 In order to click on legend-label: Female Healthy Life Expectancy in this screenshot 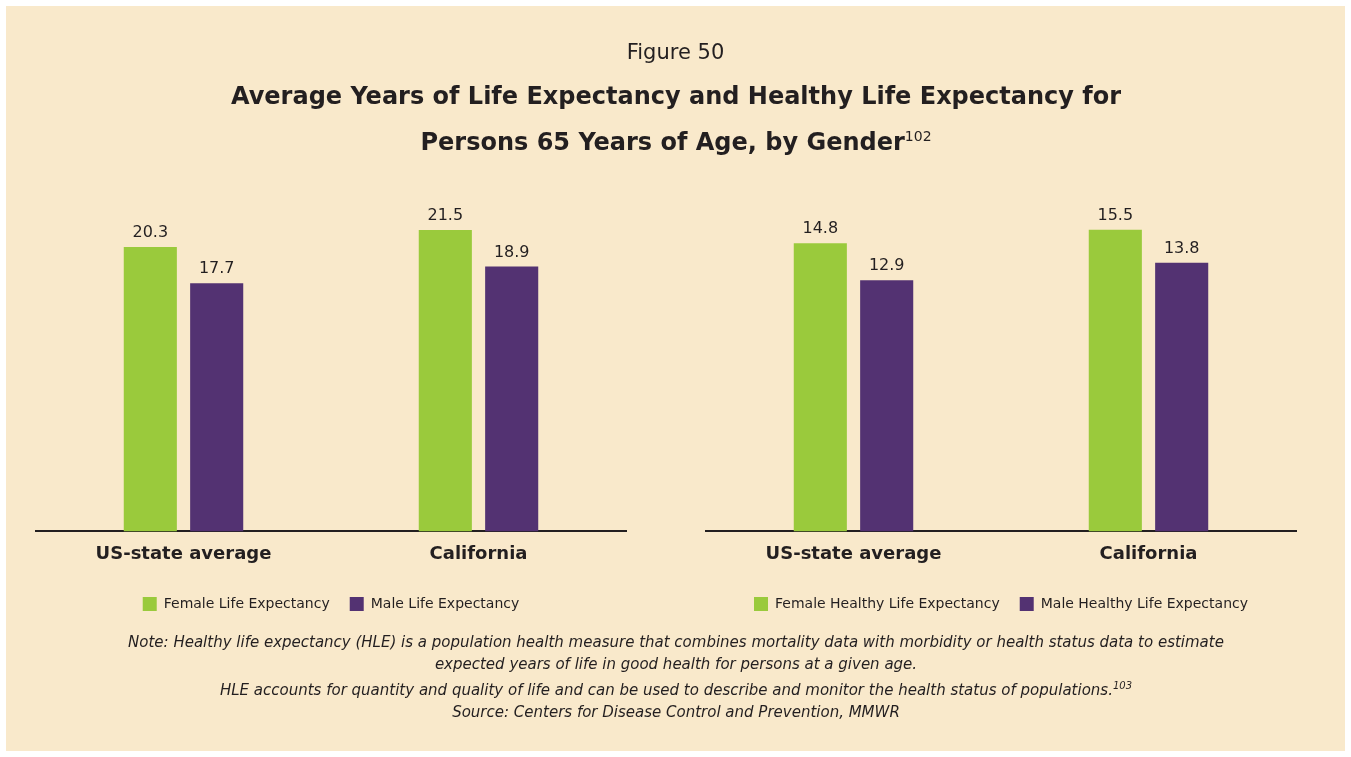, I will do `click(887, 602)`.